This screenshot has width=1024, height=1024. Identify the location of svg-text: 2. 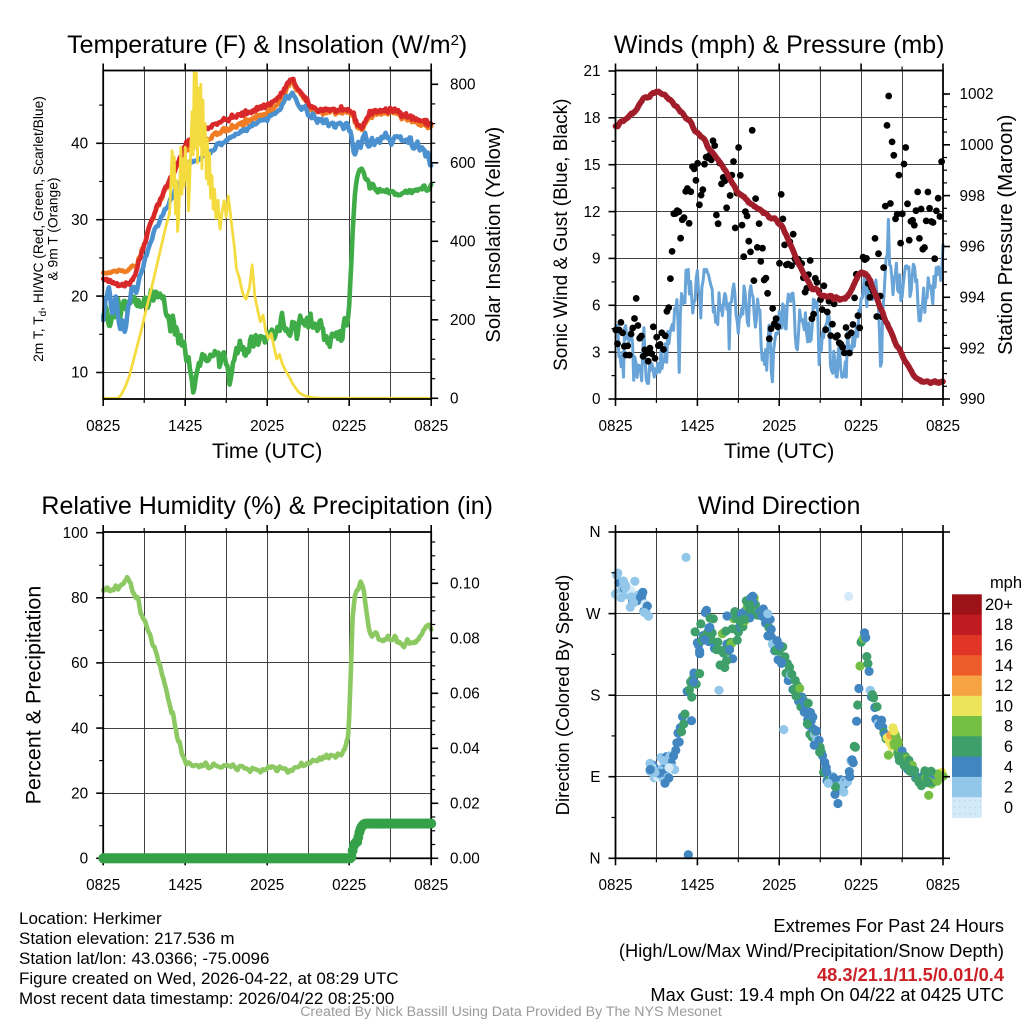
(1008, 788).